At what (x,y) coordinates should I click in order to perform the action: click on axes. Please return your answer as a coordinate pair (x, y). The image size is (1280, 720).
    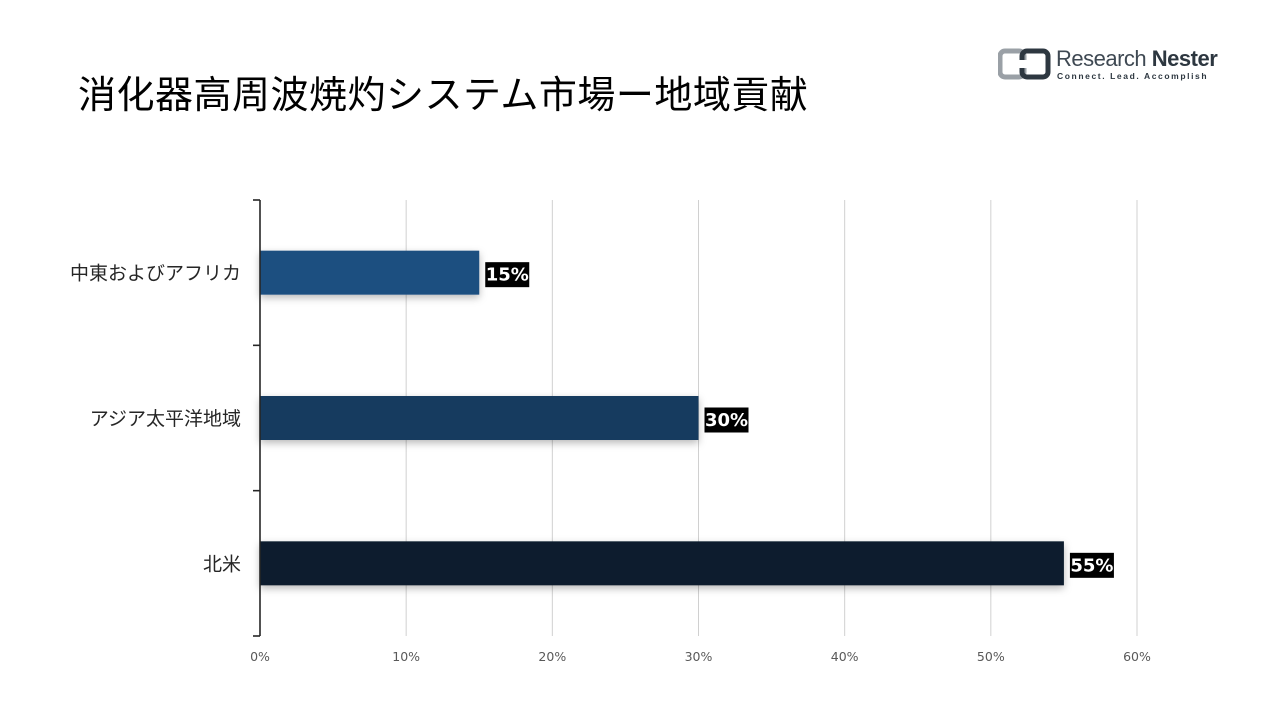
    Looking at the image, I should click on (257, 418).